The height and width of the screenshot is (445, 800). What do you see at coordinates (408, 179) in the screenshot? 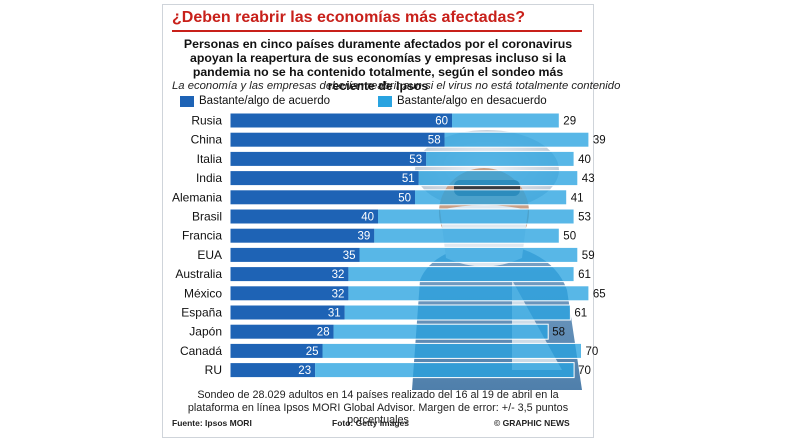
I see `value-label-agree: 51` at bounding box center [408, 179].